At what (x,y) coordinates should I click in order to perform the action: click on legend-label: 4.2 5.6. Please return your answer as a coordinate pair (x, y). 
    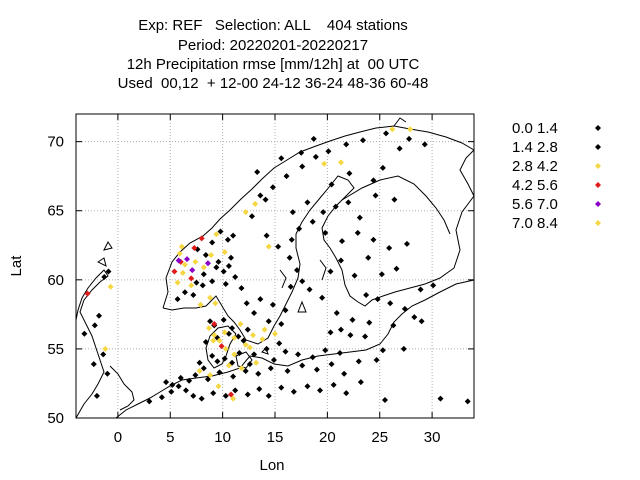
    Looking at the image, I should click on (535, 185).